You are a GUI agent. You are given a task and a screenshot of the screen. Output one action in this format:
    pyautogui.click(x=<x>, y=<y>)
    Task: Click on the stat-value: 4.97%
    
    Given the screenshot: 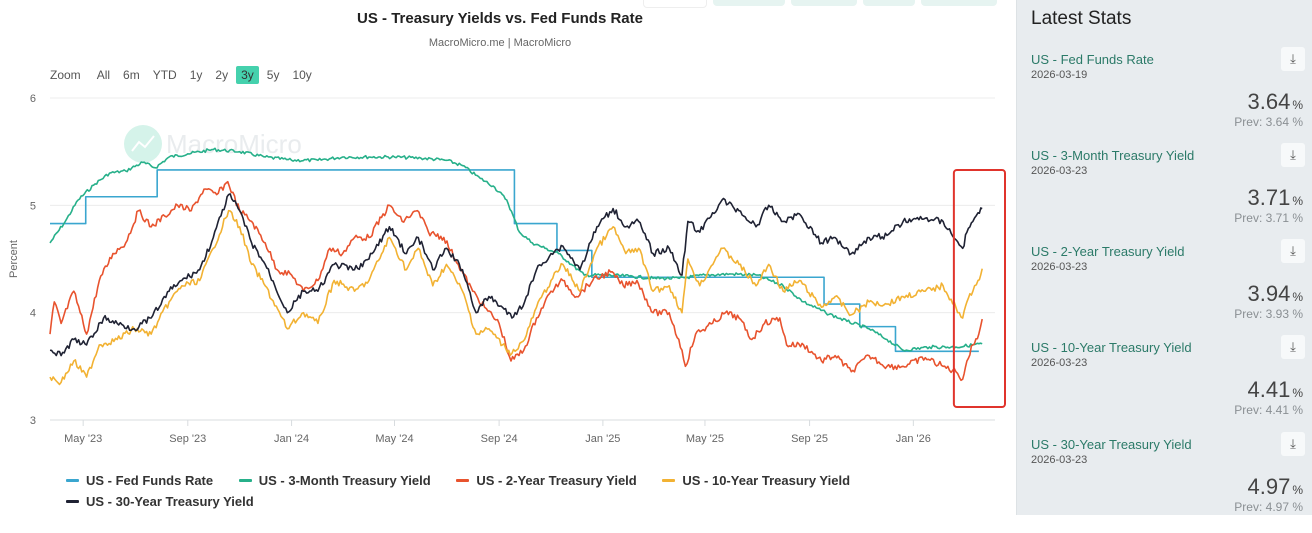 What is the action you would take?
    pyautogui.click(x=1276, y=487)
    